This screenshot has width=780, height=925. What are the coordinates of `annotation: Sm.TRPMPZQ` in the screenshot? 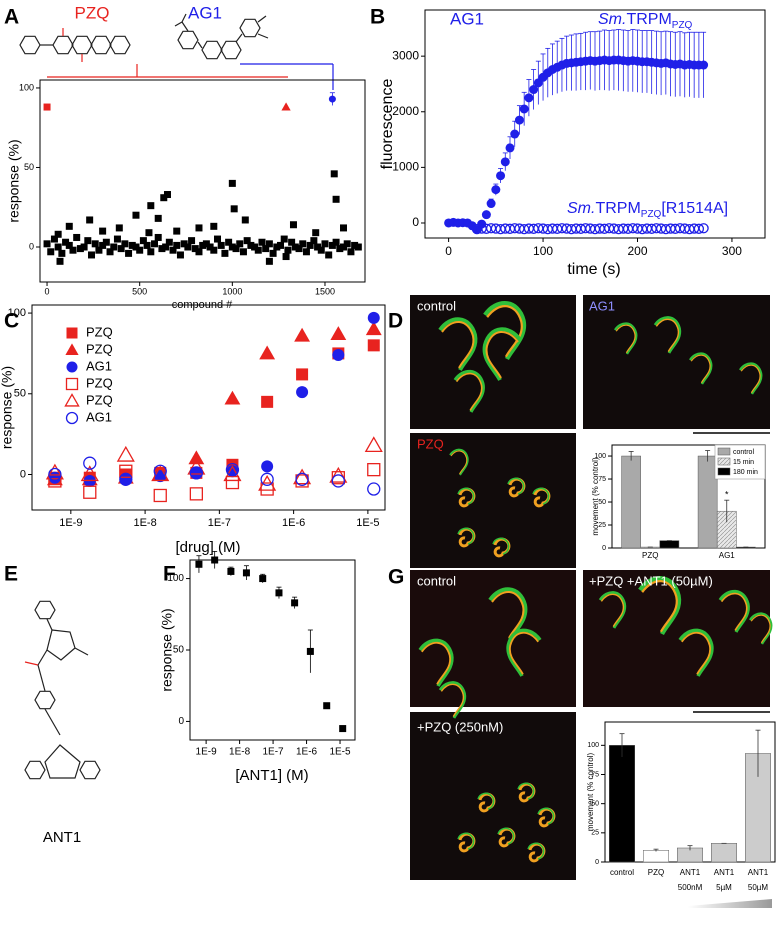 It's located at (645, 20).